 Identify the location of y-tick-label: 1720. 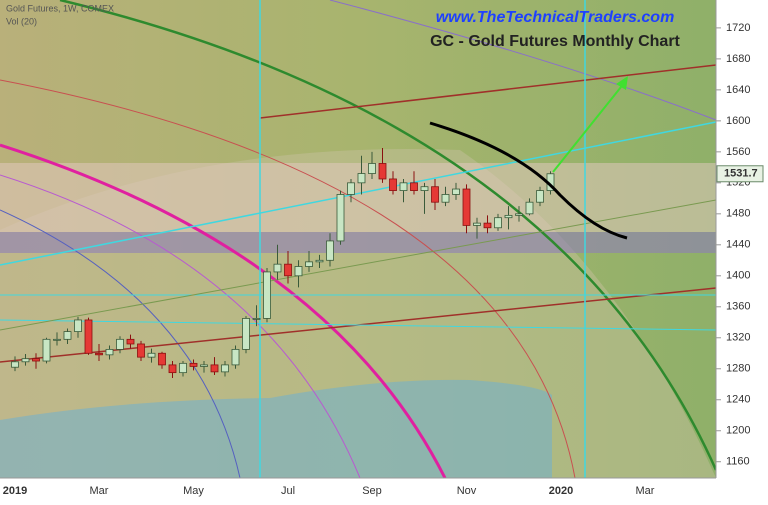
(738, 28).